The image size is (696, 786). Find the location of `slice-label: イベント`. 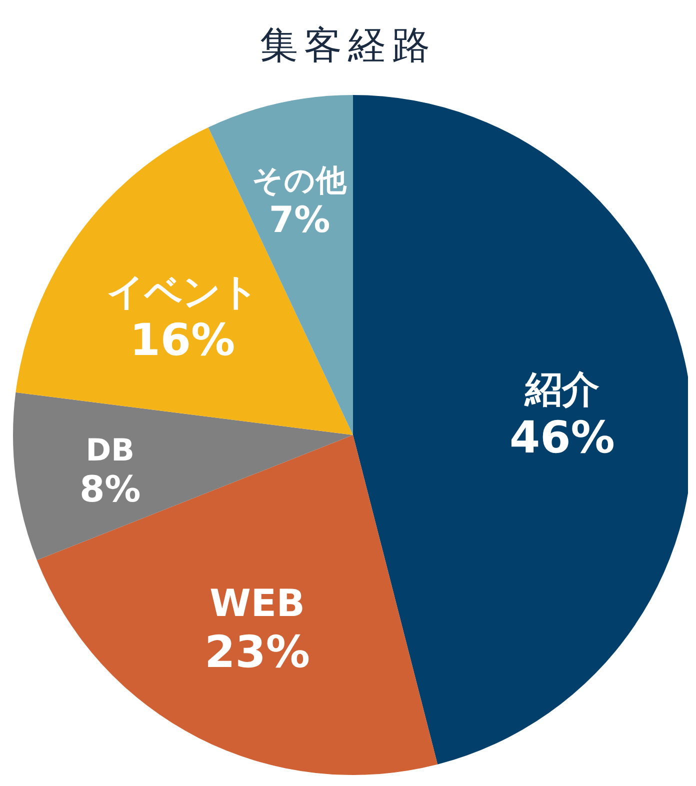

slice-label: イベント is located at coordinates (182, 291).